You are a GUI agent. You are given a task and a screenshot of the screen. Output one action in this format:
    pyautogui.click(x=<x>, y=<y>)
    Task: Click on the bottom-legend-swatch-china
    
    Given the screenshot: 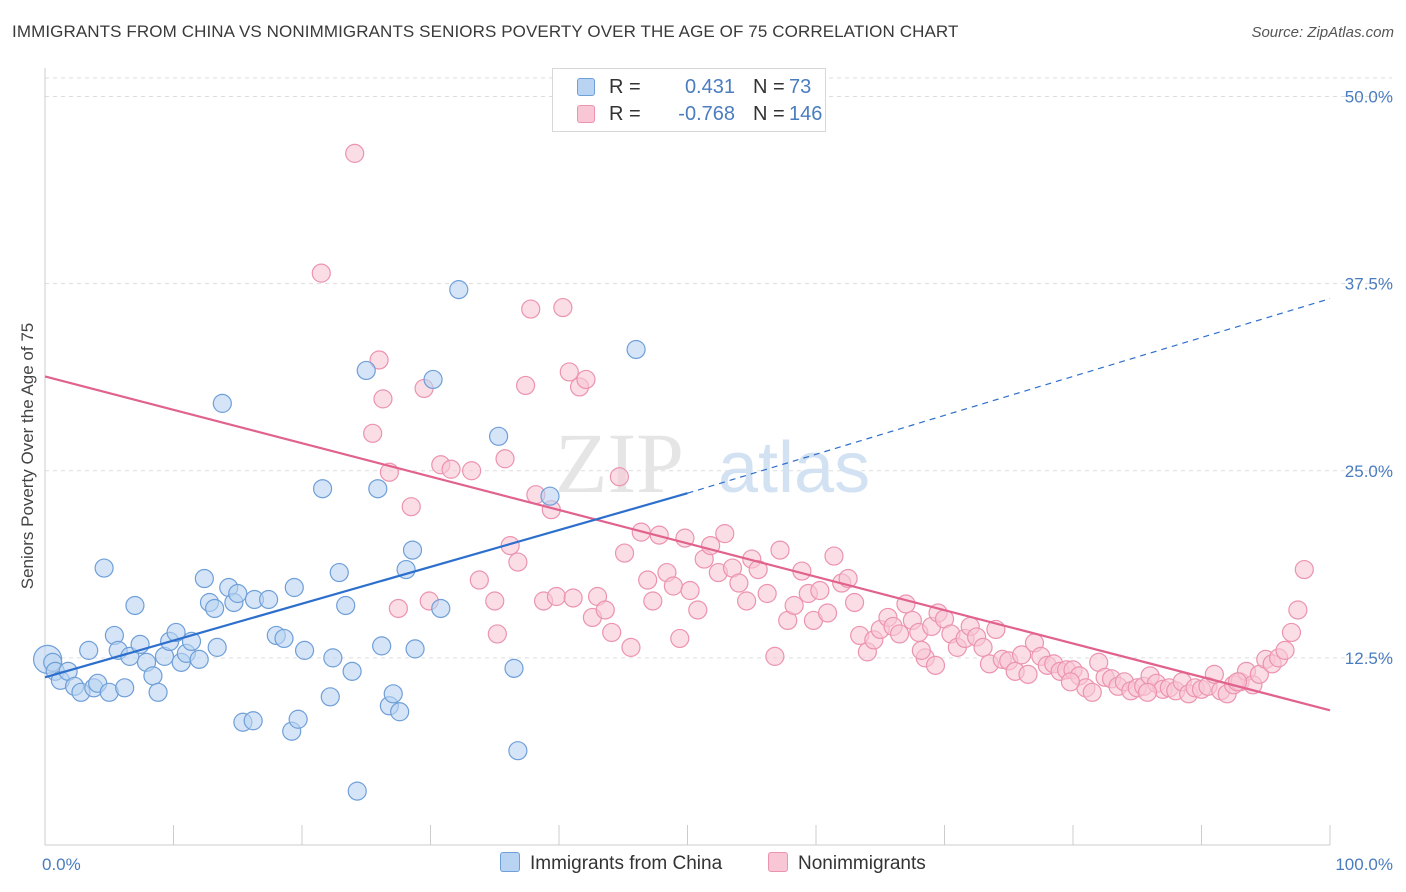 What is the action you would take?
    pyautogui.click(x=510, y=862)
    